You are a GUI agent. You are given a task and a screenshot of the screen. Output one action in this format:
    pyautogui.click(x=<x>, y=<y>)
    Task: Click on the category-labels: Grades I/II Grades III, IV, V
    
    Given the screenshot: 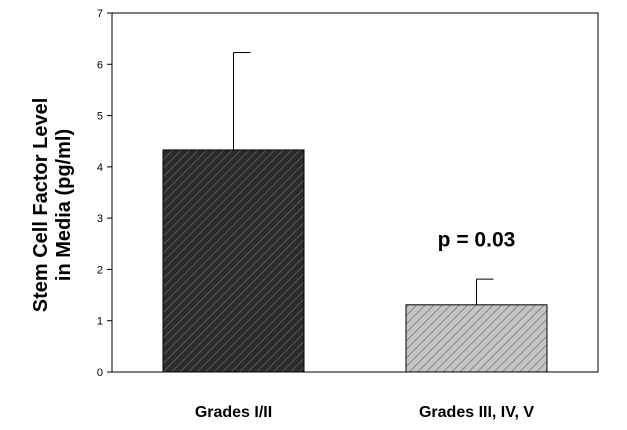 What is the action you would take?
    pyautogui.click(x=365, y=412)
    